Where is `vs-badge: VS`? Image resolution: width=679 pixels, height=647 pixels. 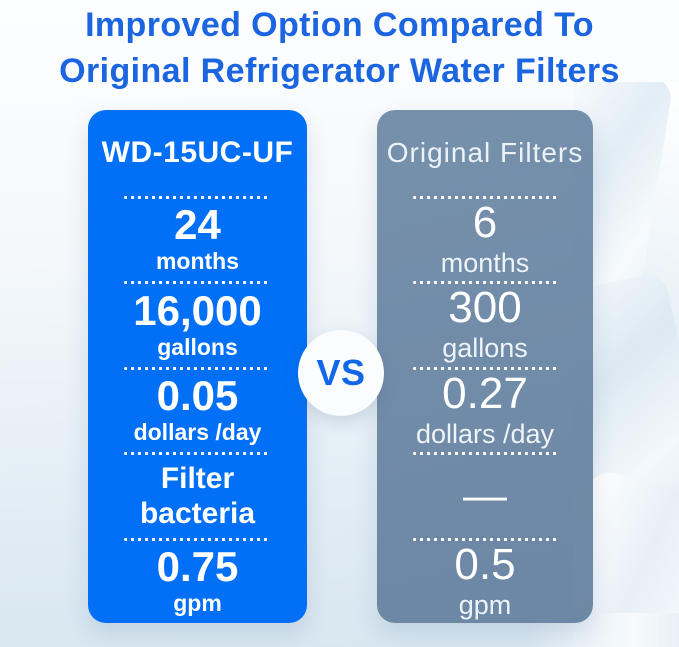
vs-badge: VS is located at coordinates (341, 373).